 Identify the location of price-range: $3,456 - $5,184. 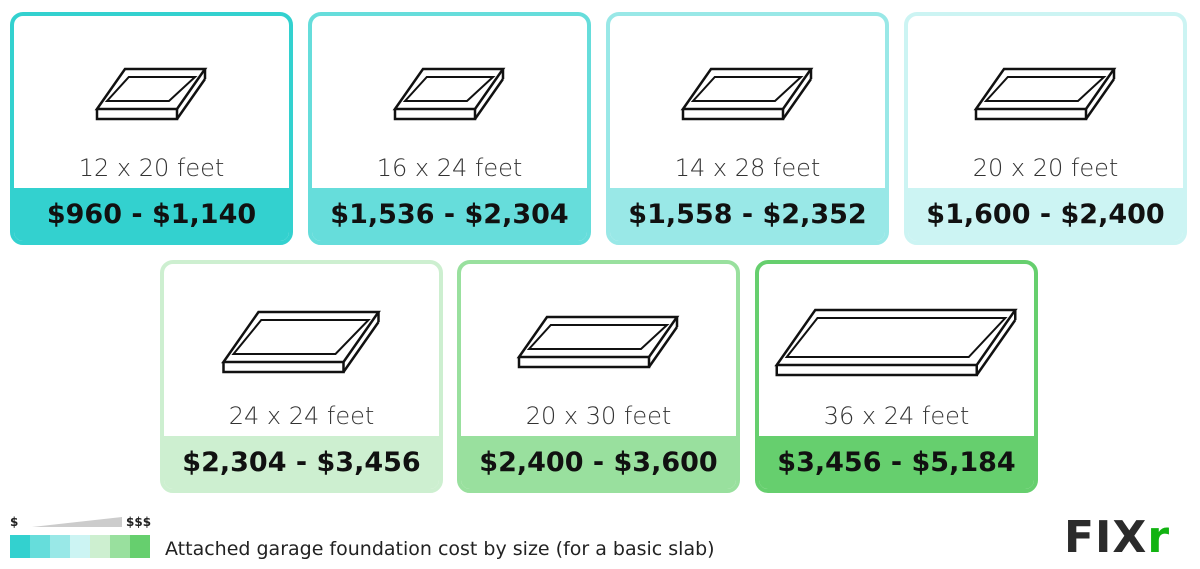
(896, 462).